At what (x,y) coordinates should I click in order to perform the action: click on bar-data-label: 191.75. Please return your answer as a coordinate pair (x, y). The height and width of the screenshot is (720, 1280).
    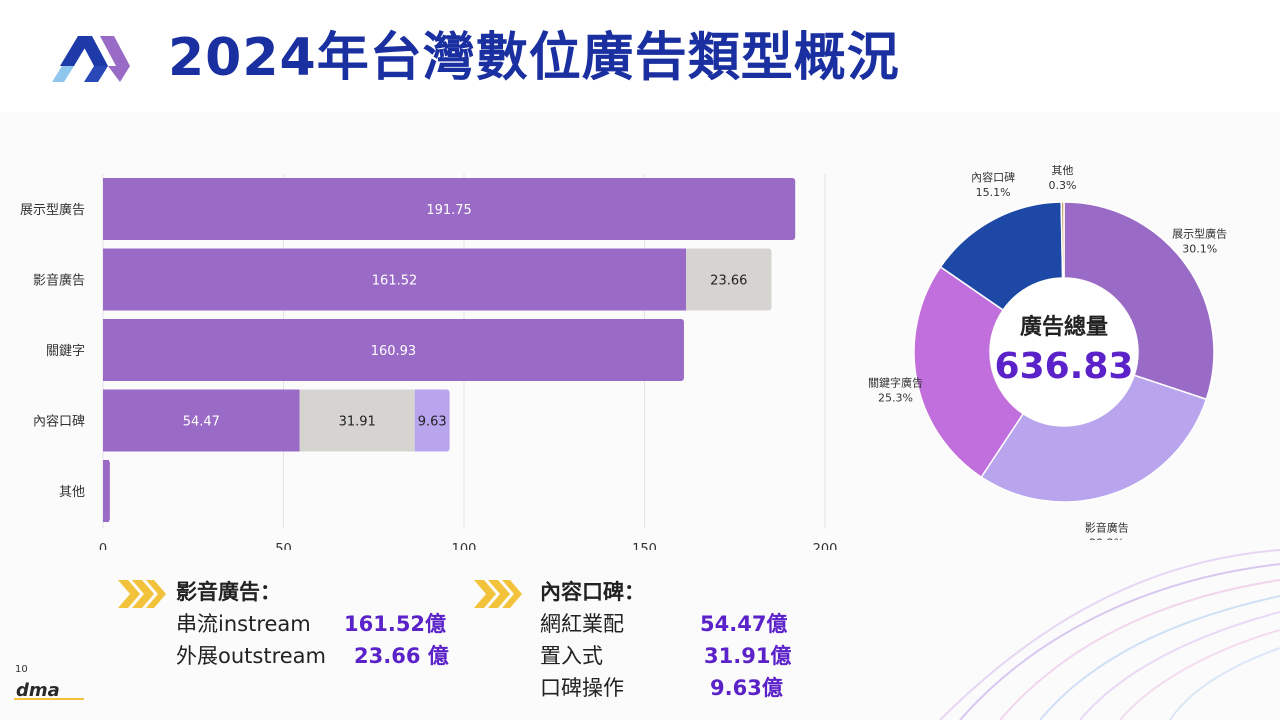
    Looking at the image, I should click on (449, 210).